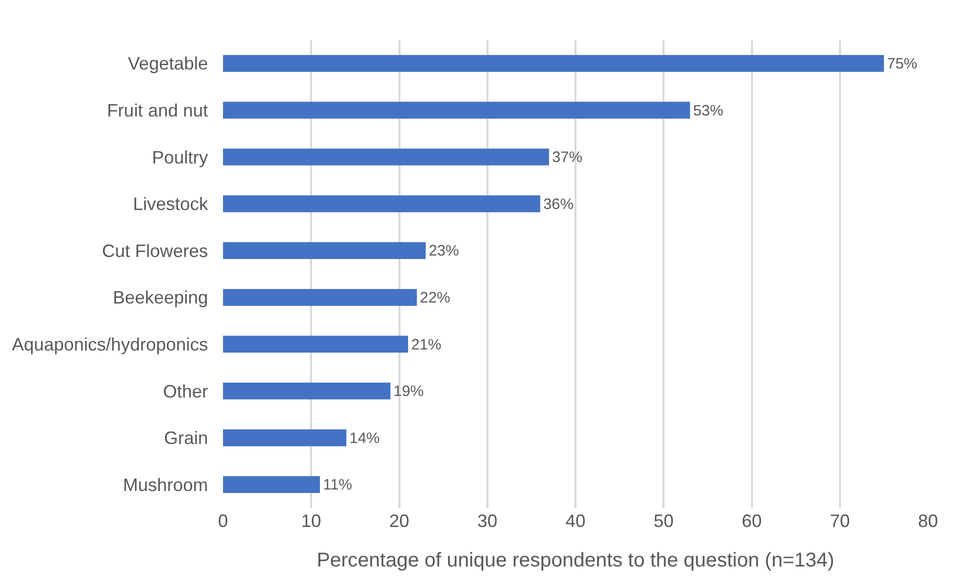  Describe the element at coordinates (337, 485) in the screenshot. I see `data-label: 11%` at that location.